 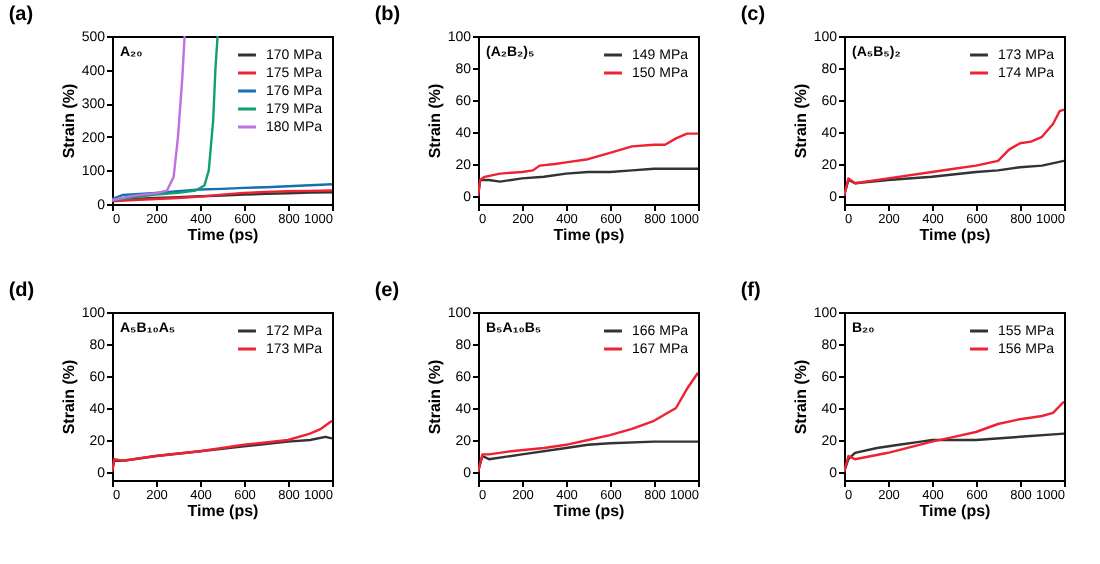 What do you see at coordinates (21, 291) in the screenshot?
I see `chart-title: (d)` at bounding box center [21, 291].